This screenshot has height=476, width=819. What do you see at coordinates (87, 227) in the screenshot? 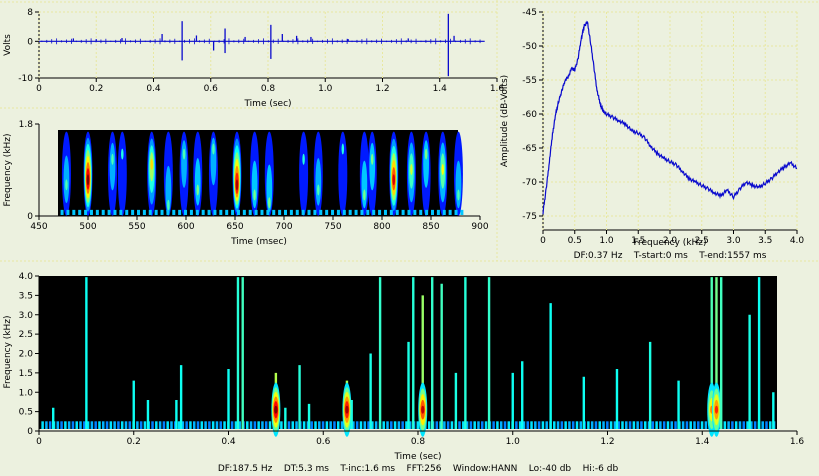
I see `zoom-spectrogram-x-tick-label: 500` at bounding box center [87, 227].